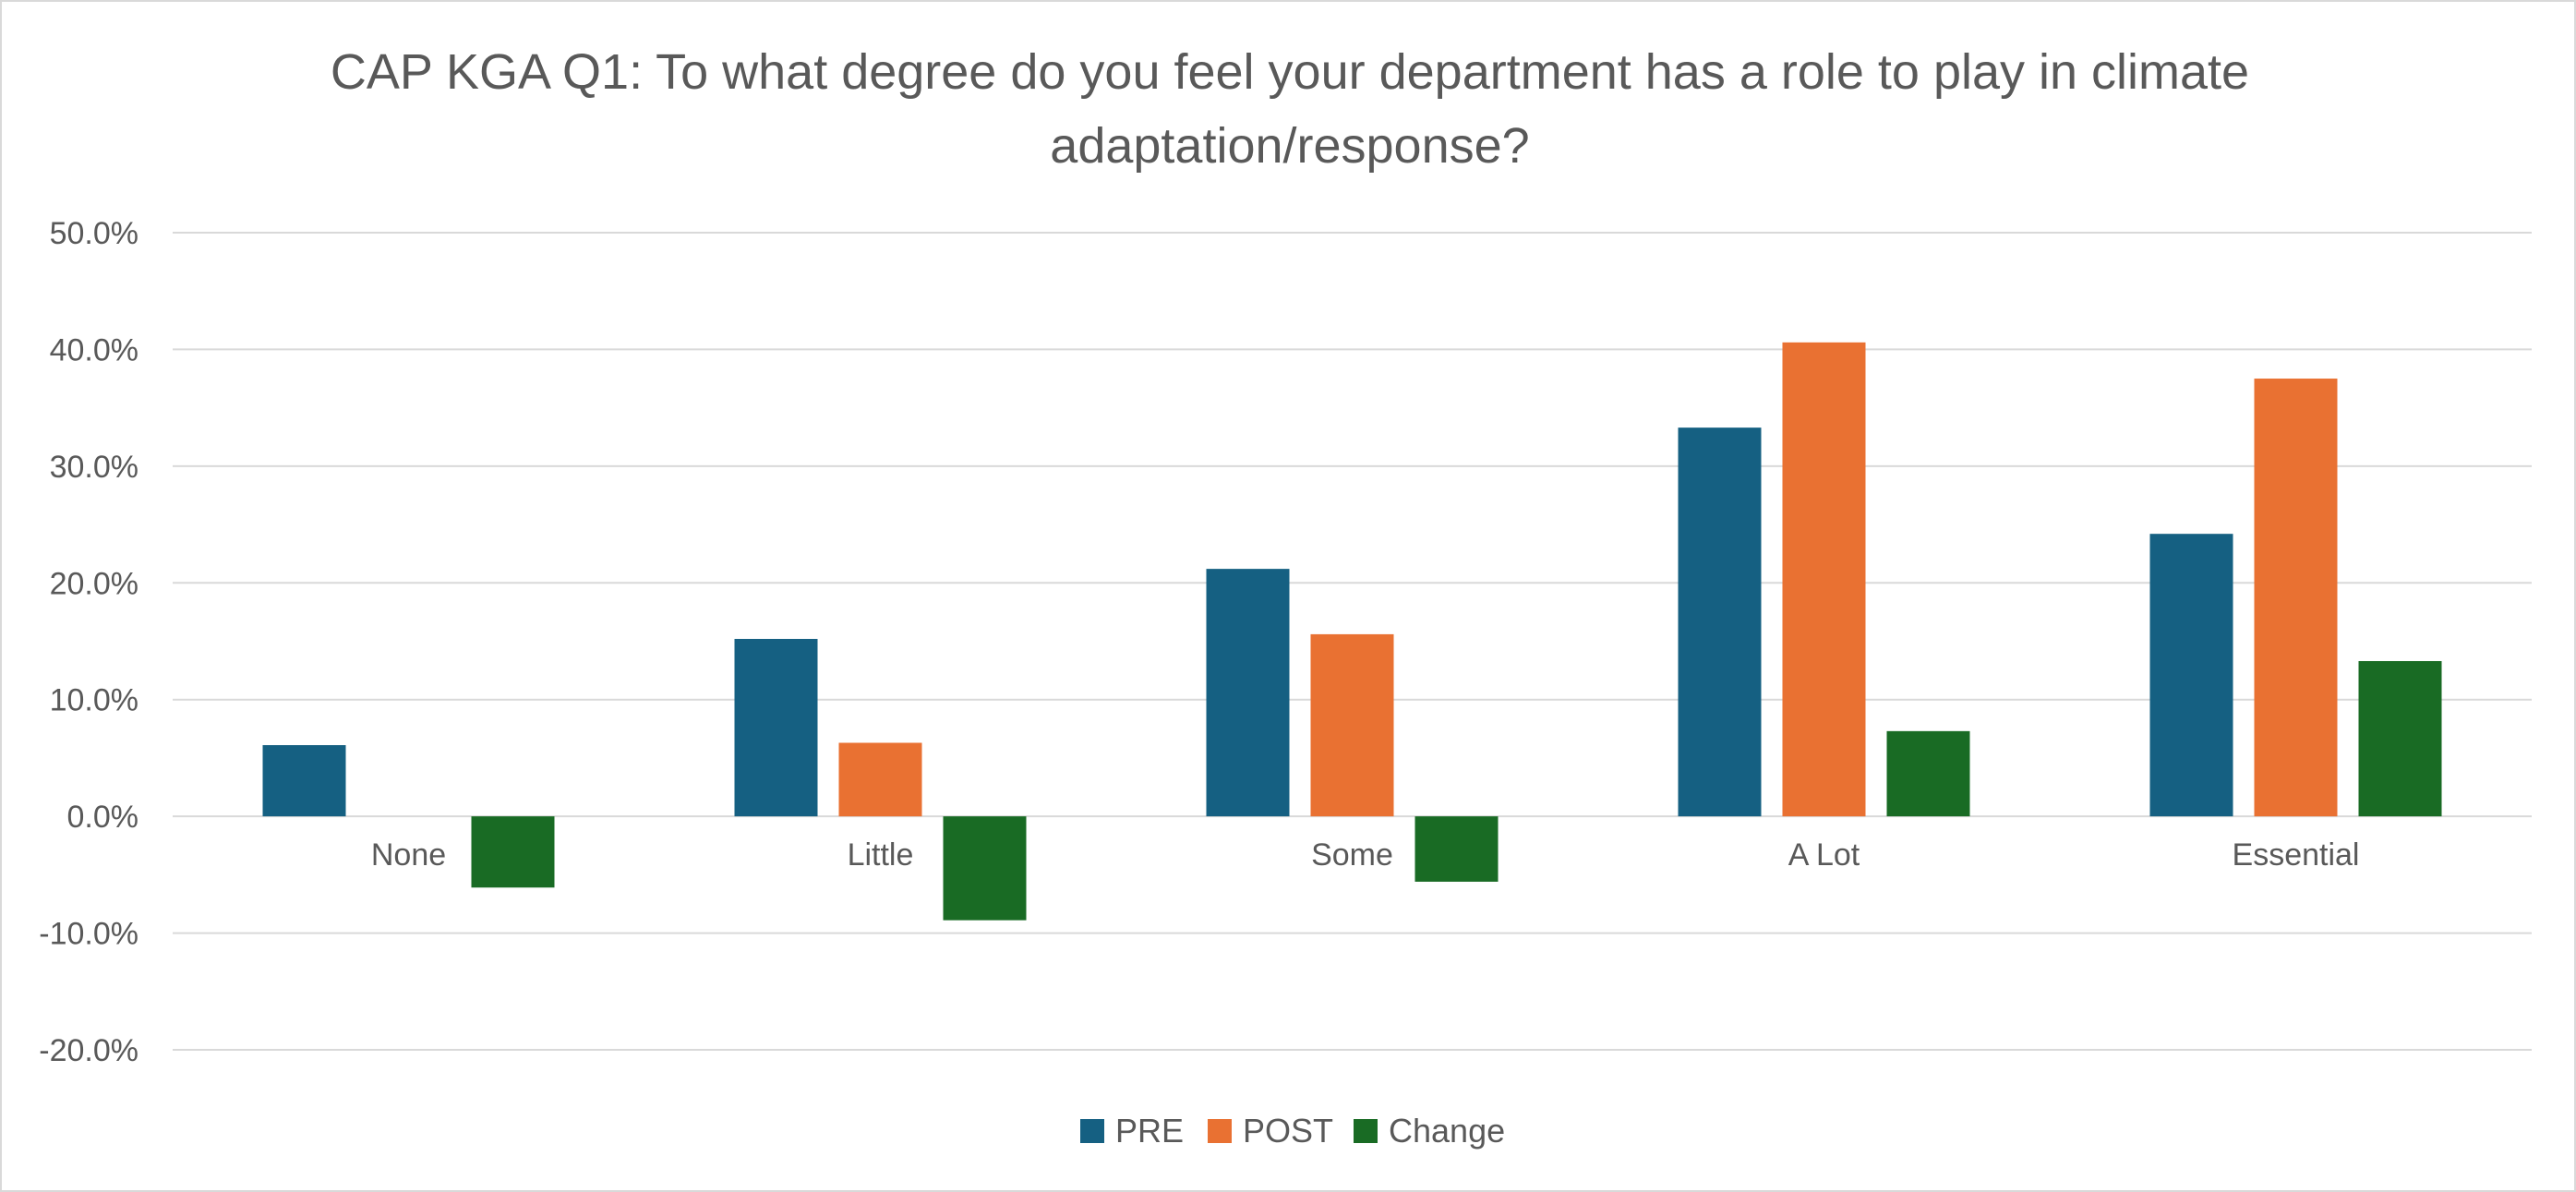 The width and height of the screenshot is (2576, 1192). I want to click on bar-pre-essential, so click(2191, 675).